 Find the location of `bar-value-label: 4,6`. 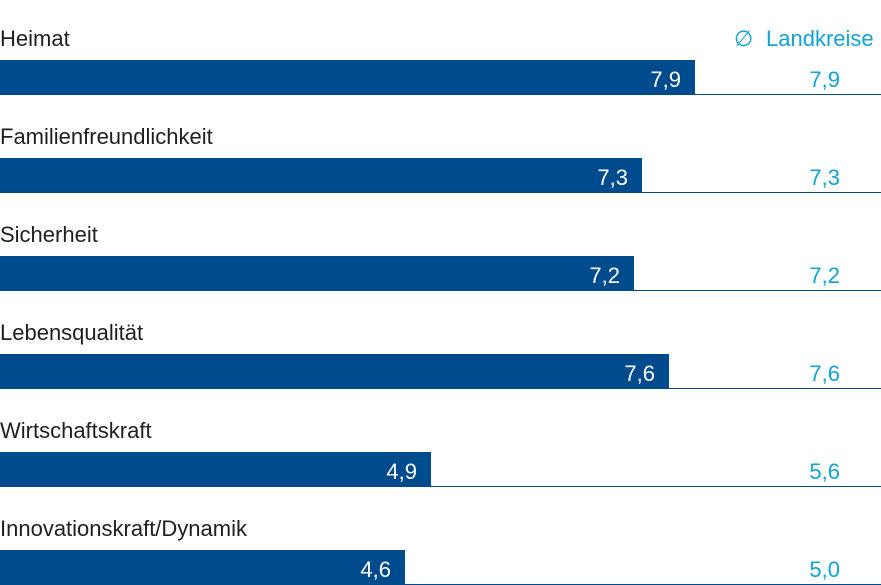

bar-value-label: 4,6 is located at coordinates (375, 569).